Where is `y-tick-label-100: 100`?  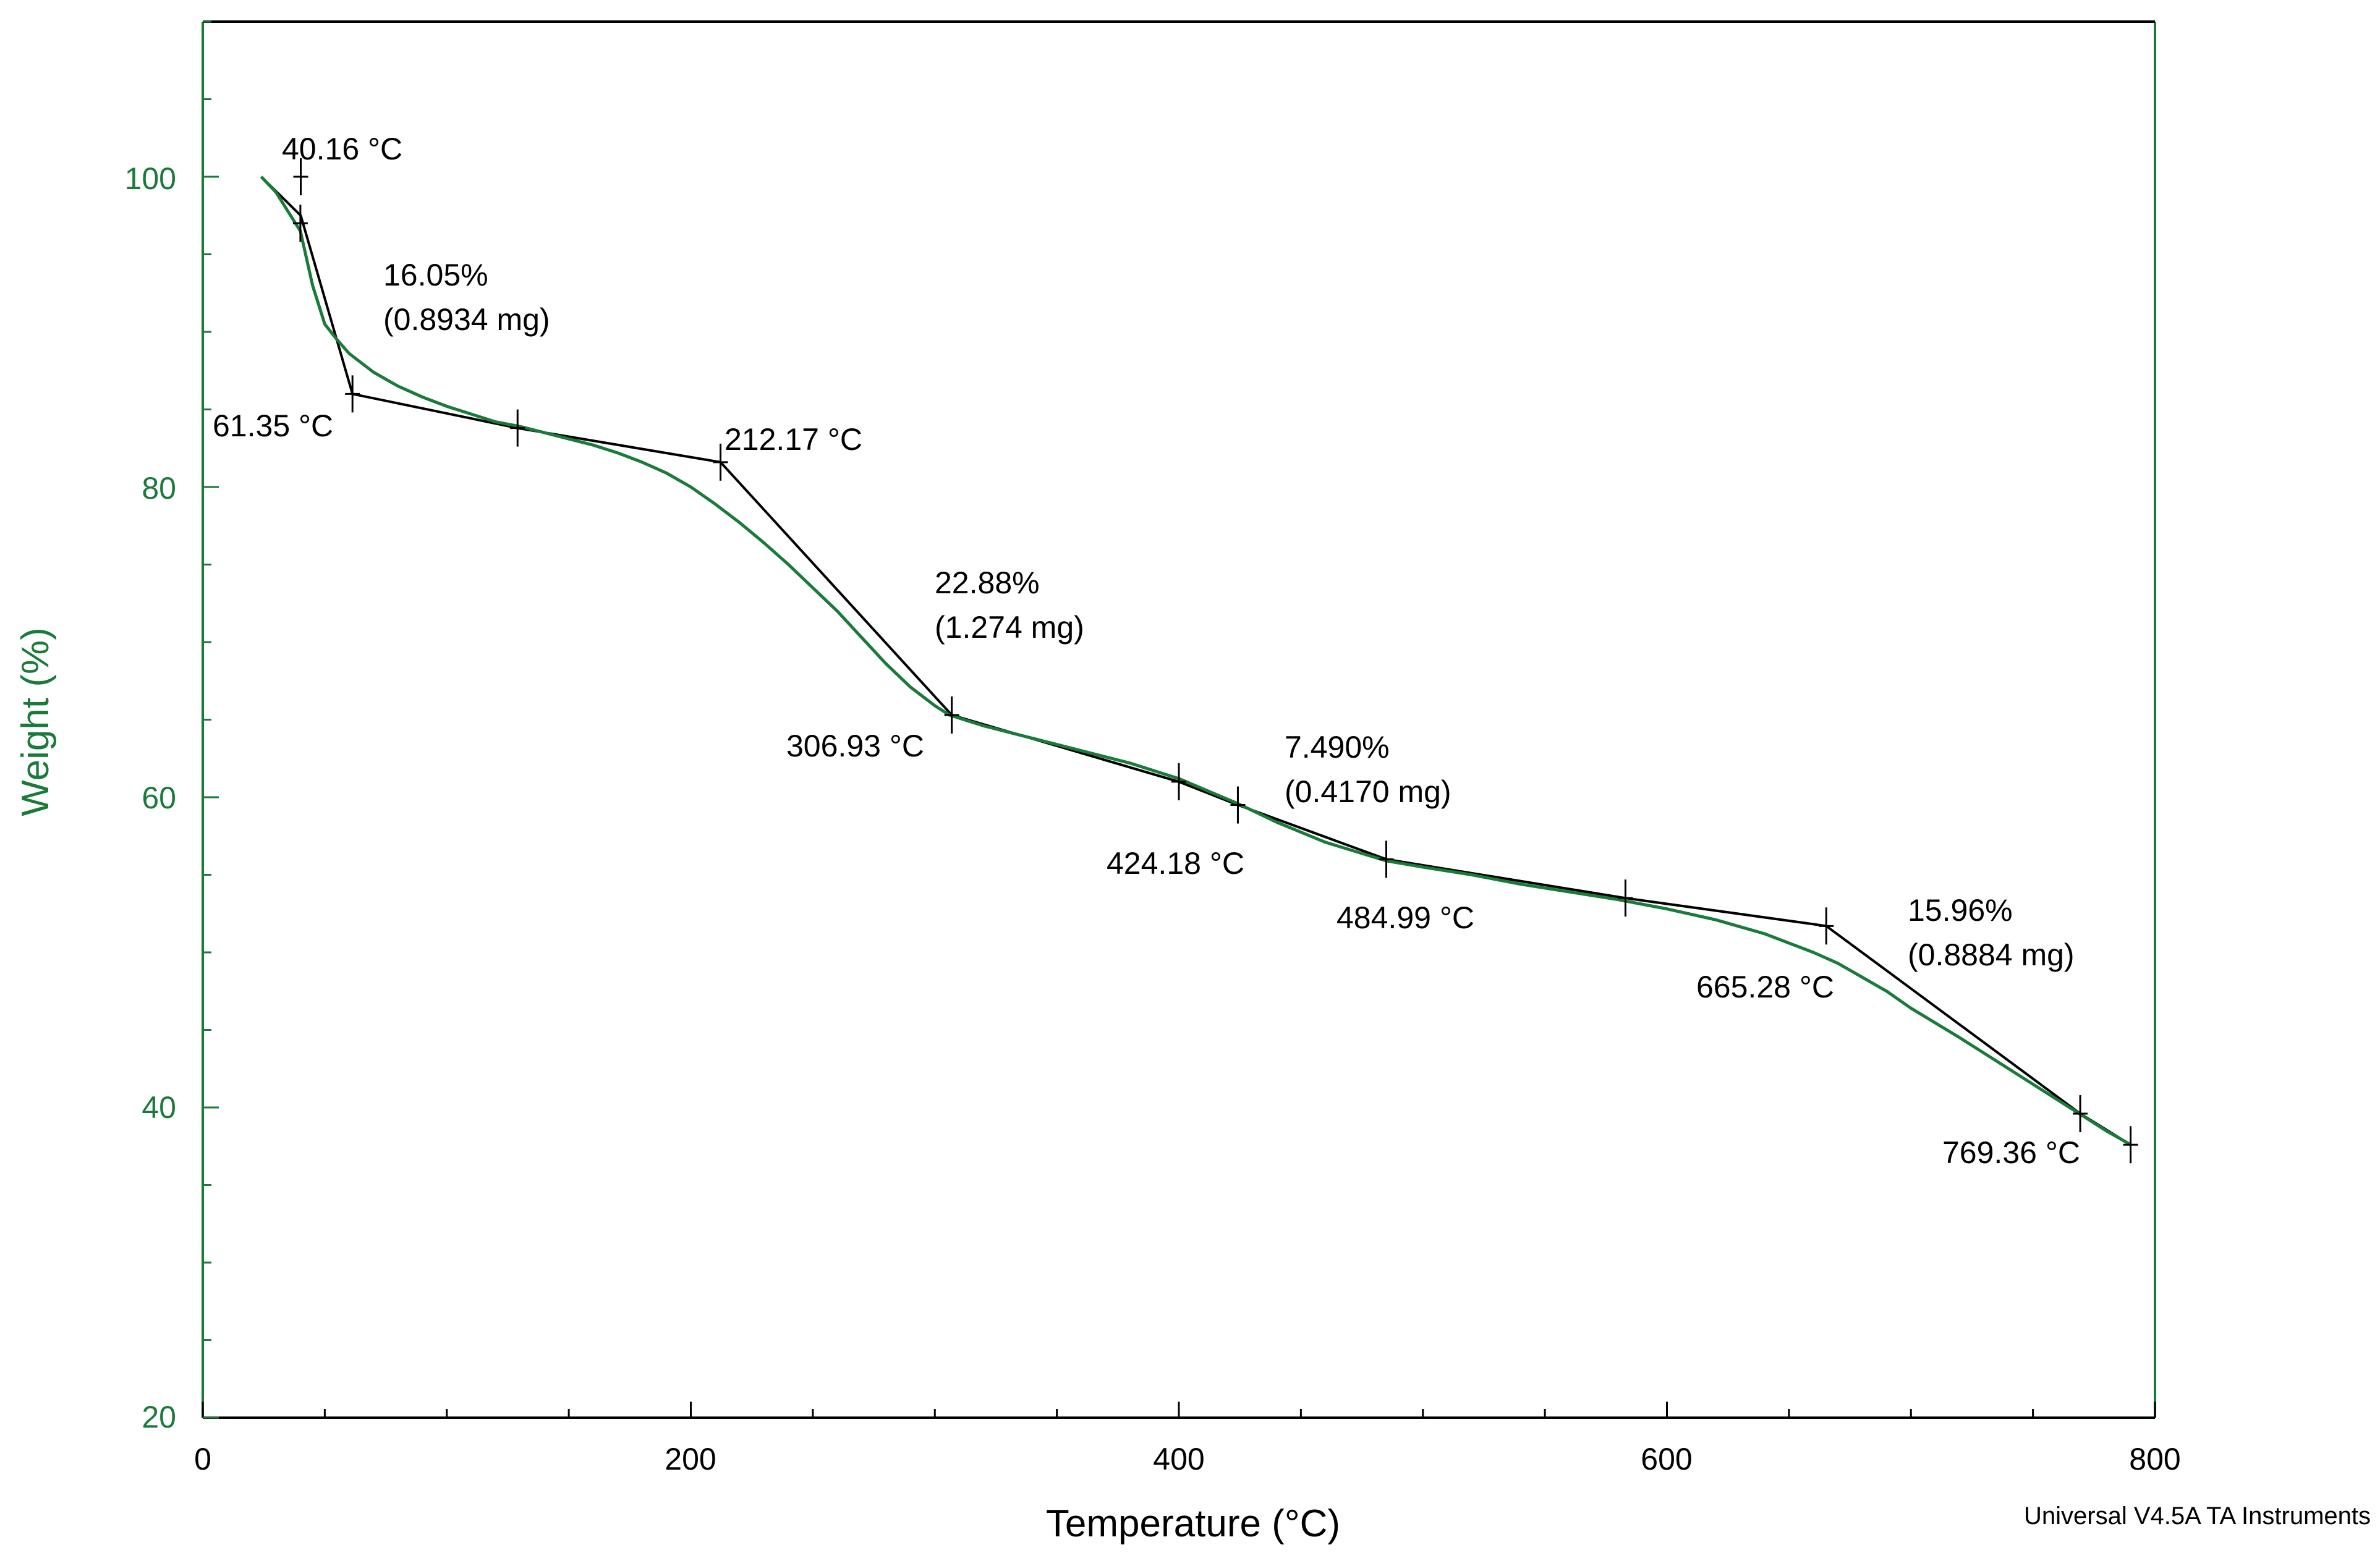
y-tick-label-100: 100 is located at coordinates (150, 179).